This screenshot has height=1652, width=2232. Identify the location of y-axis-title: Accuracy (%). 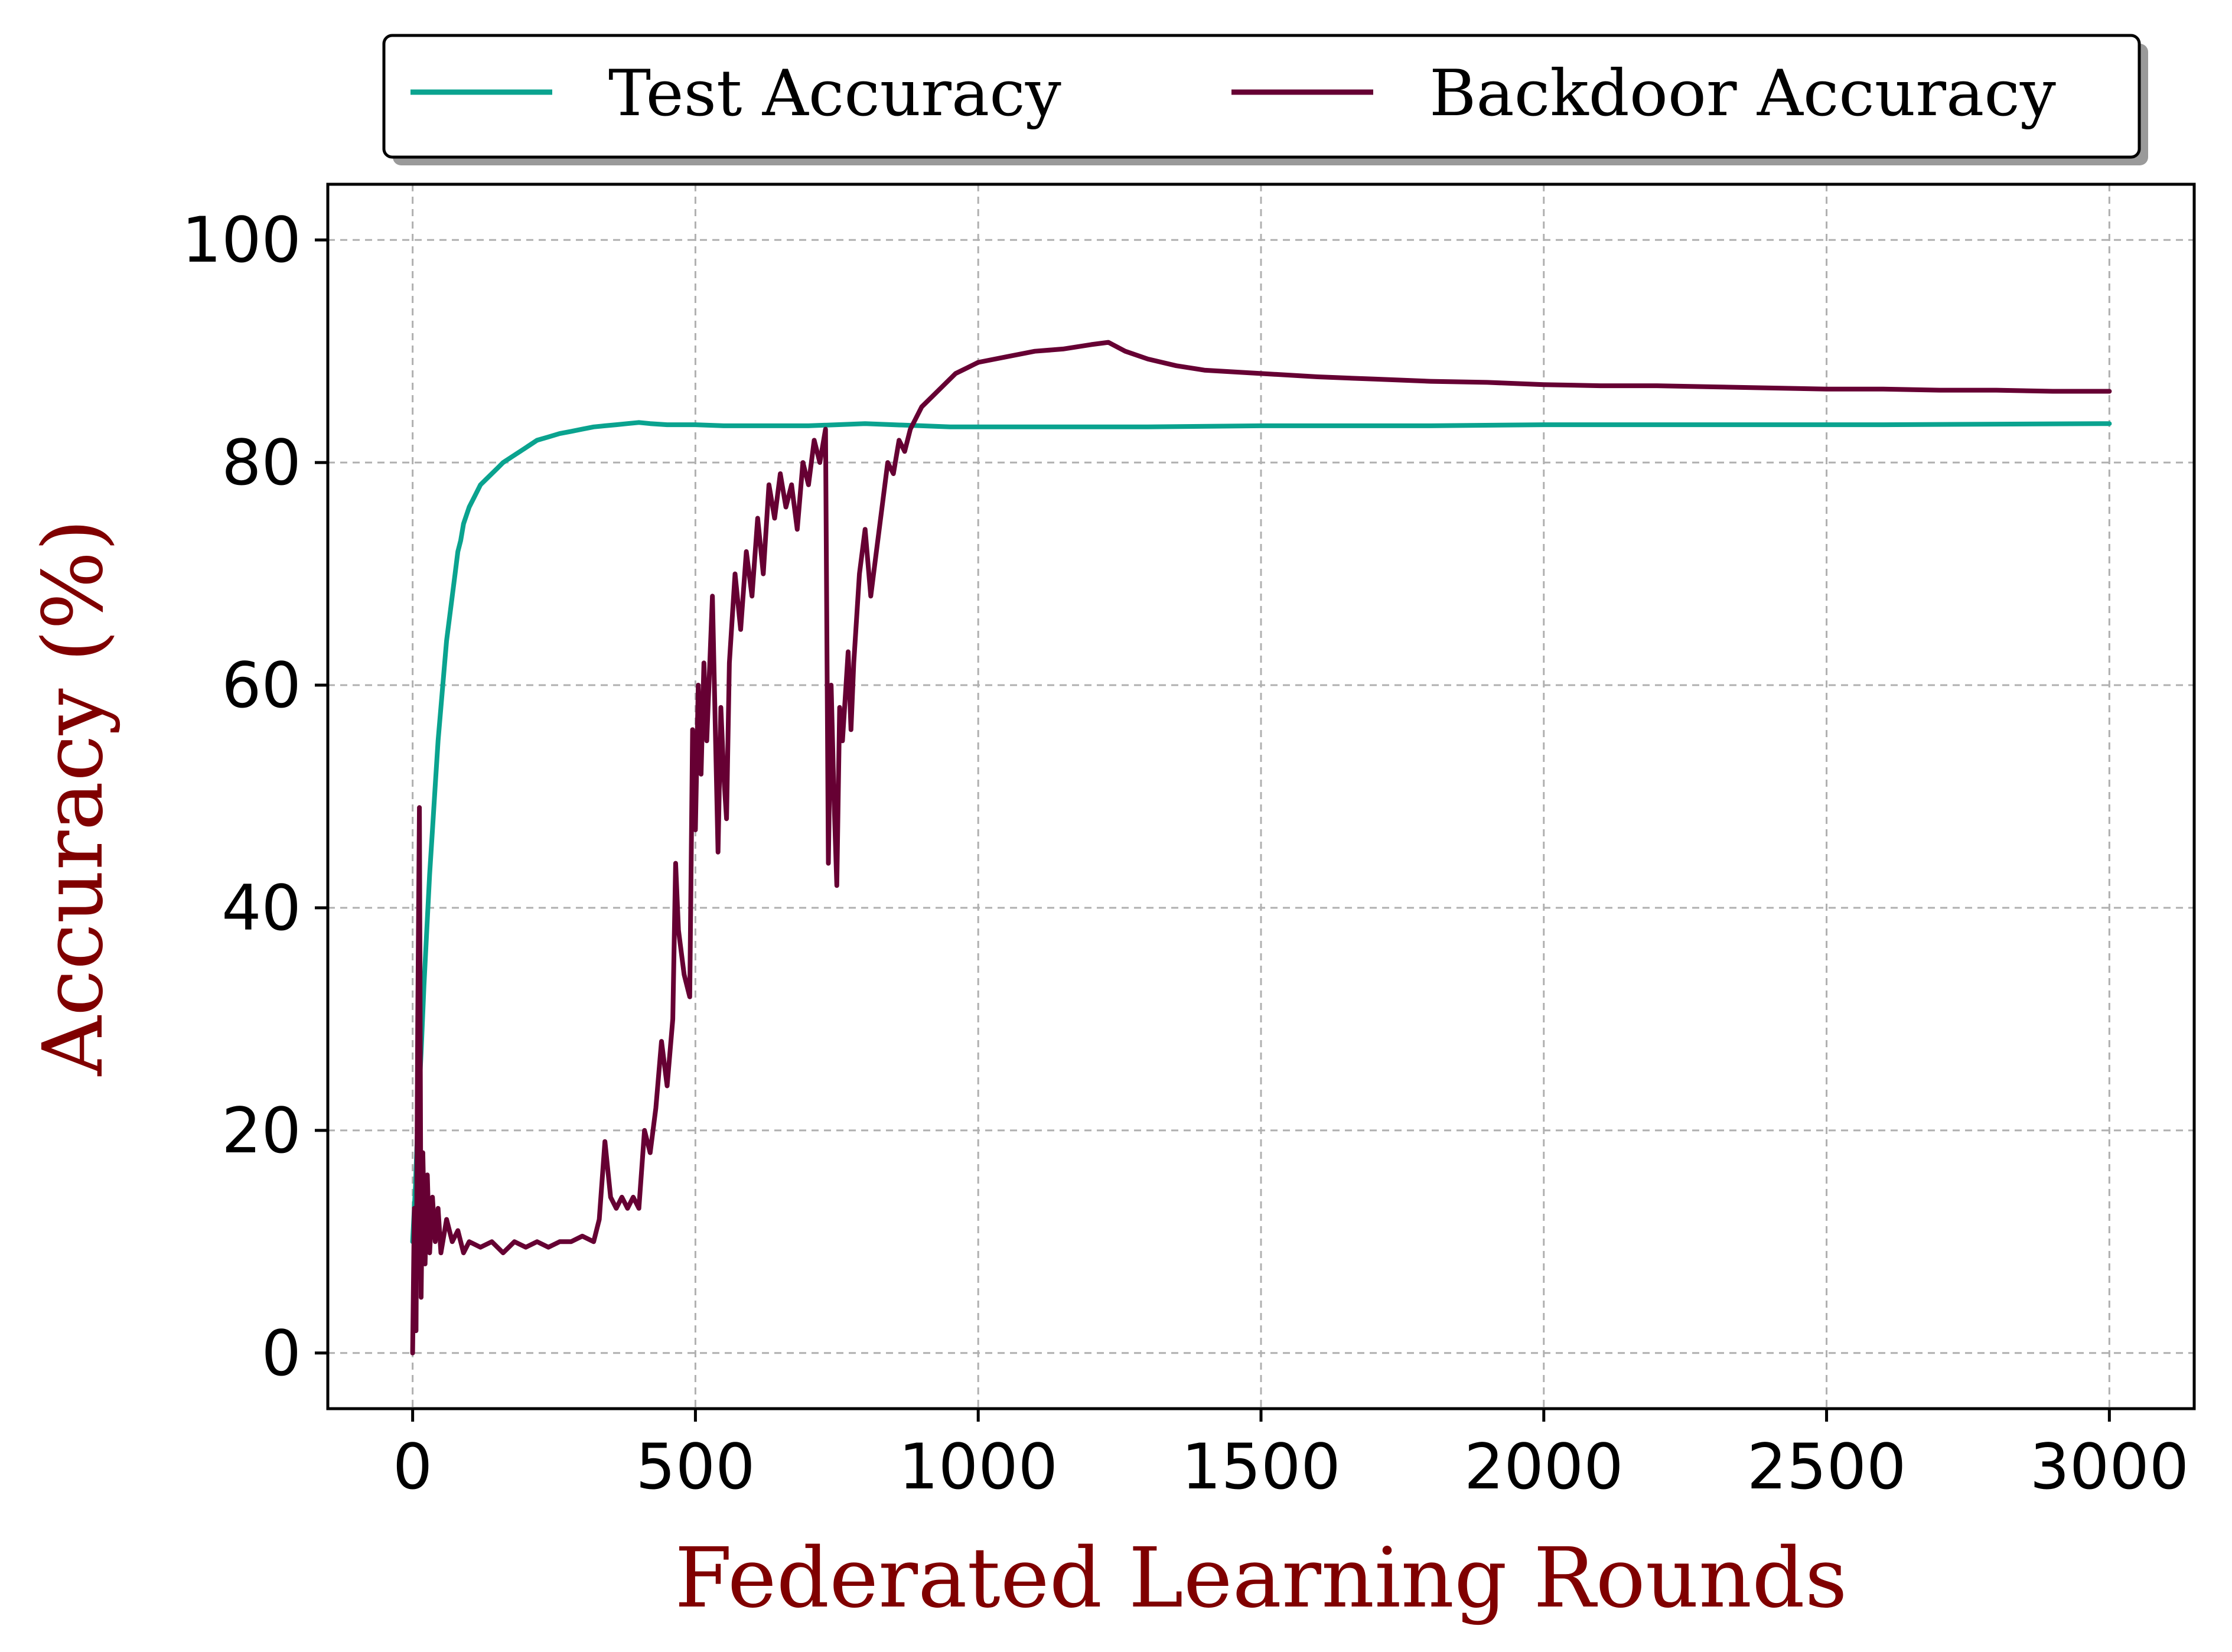
(73, 798).